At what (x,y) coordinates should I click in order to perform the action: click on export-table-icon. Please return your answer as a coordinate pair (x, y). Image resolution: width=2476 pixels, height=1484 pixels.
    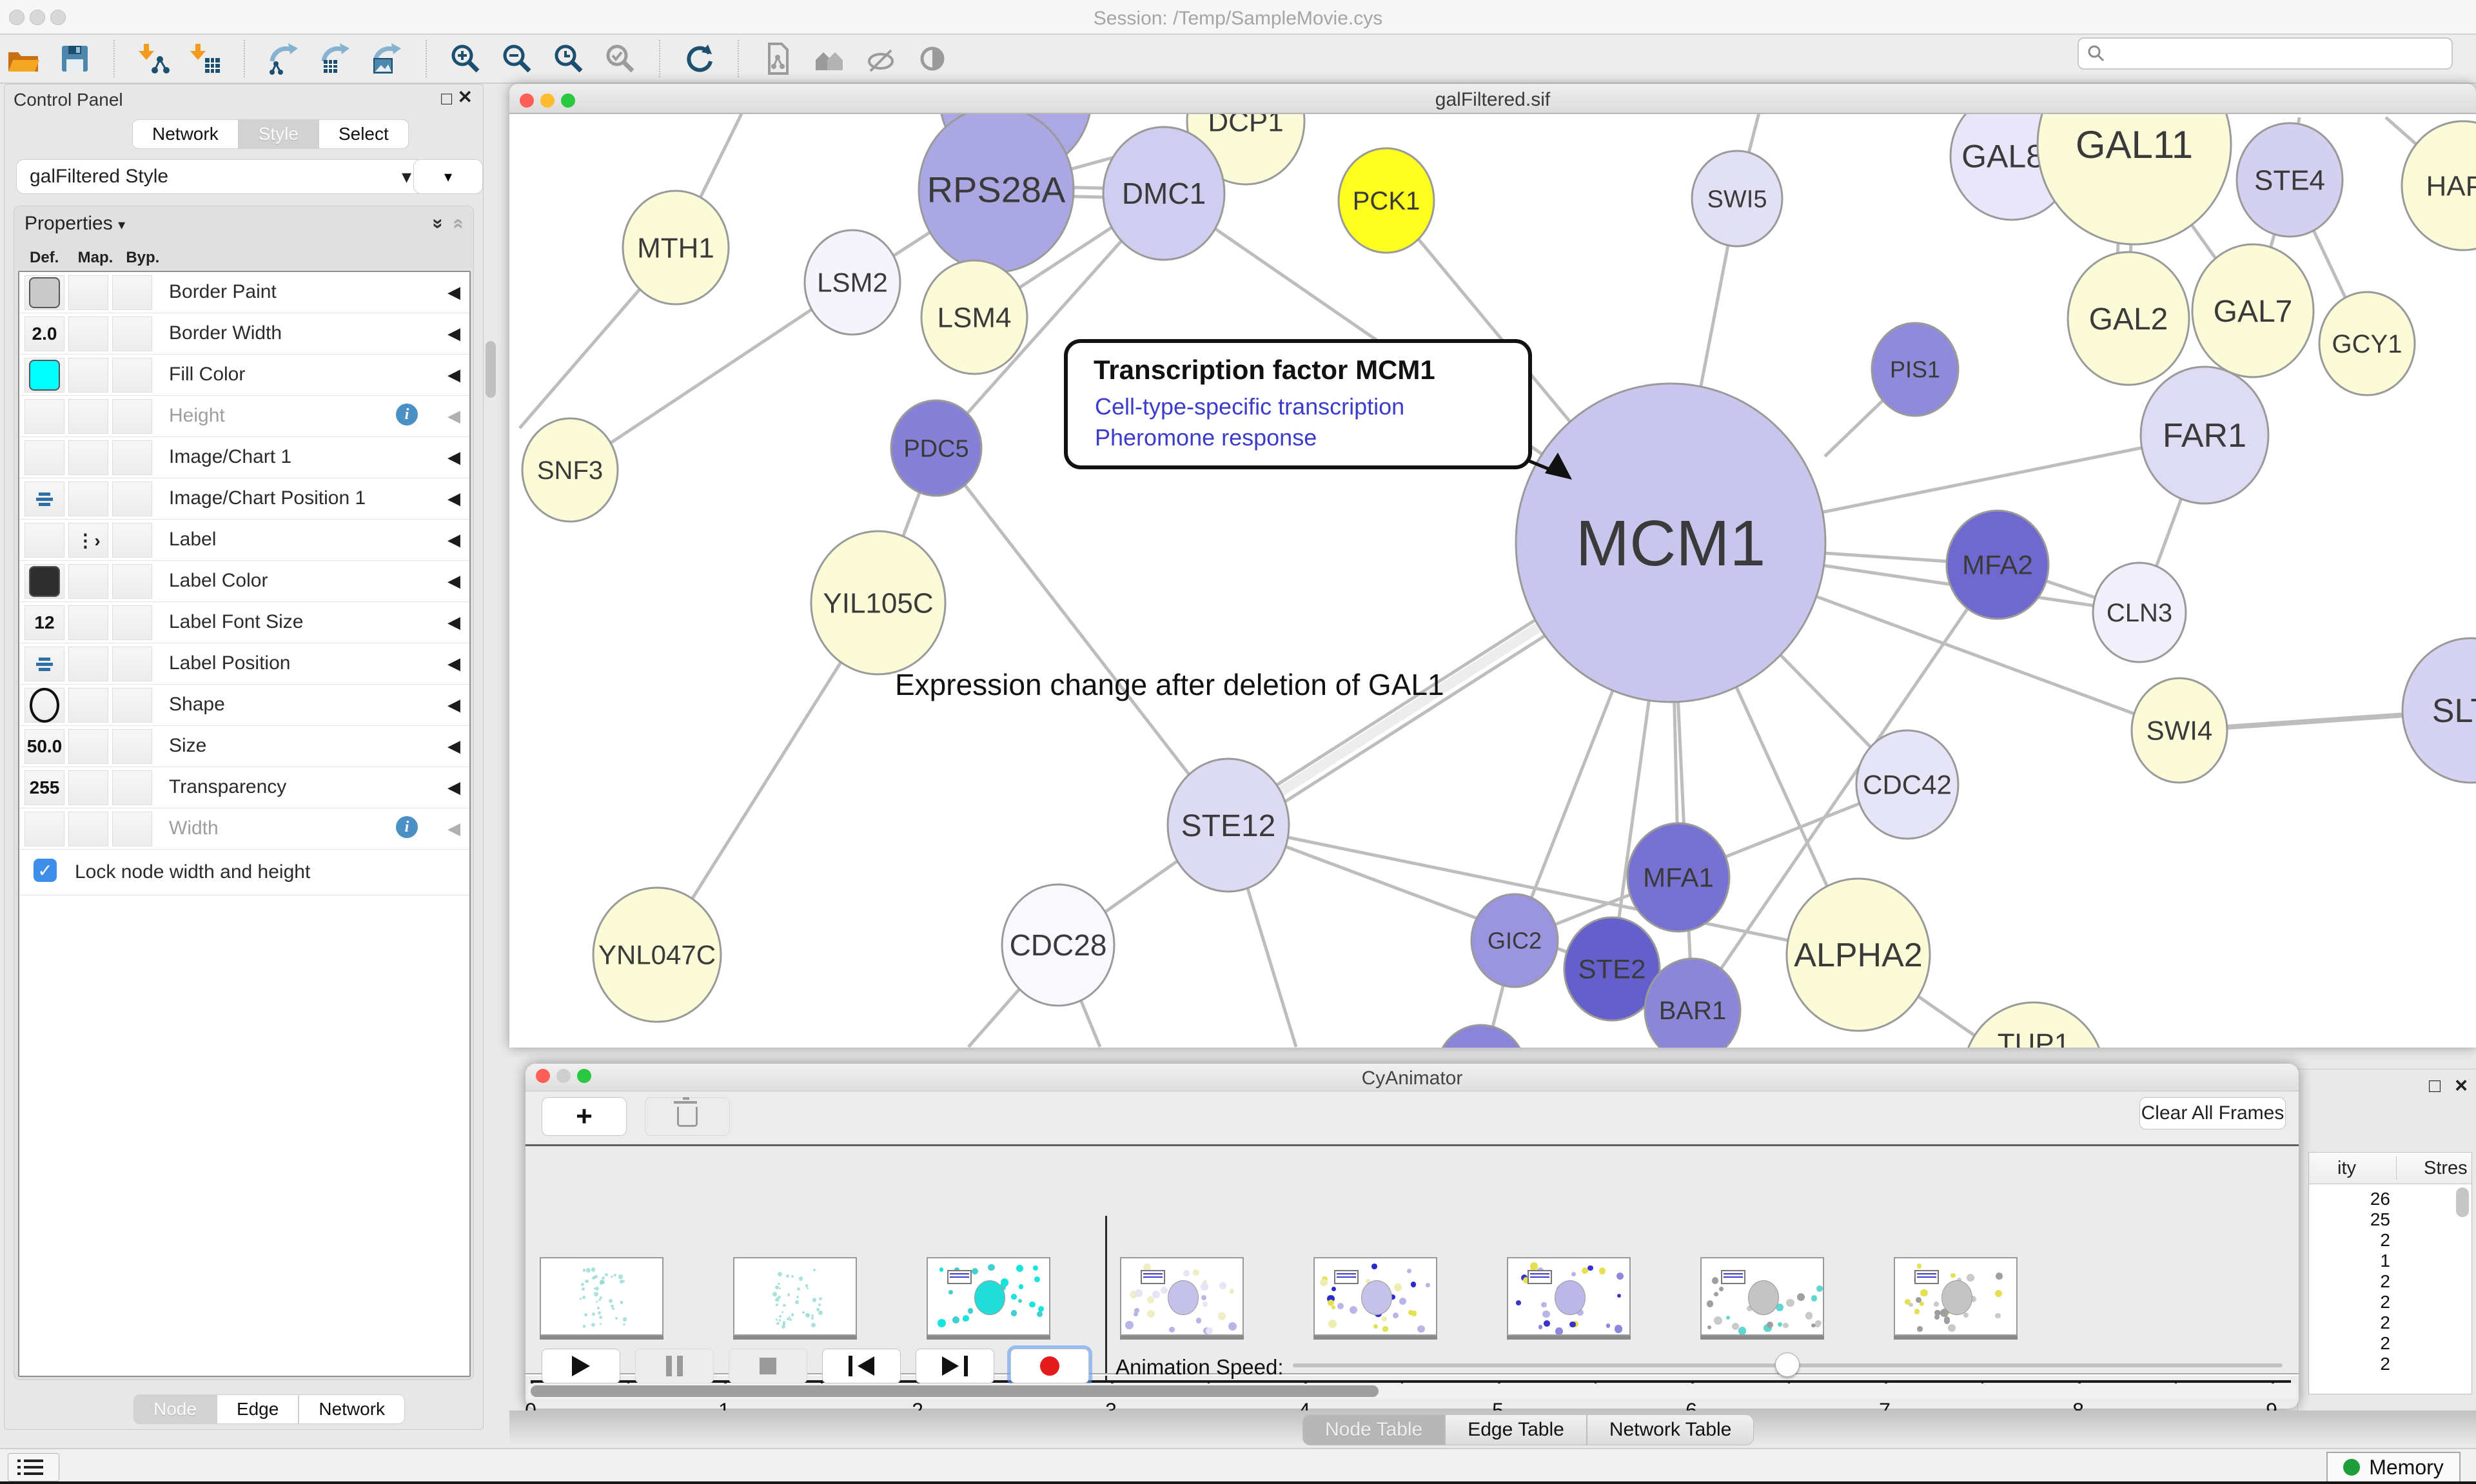
    Looking at the image, I should click on (336, 58).